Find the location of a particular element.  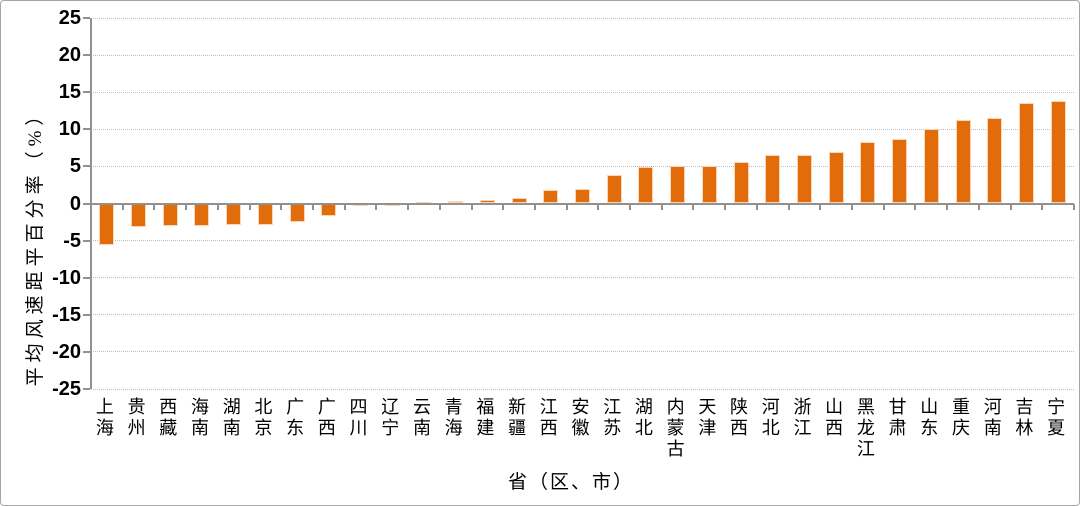

x-category-label: 河南 is located at coordinates (991, 418).